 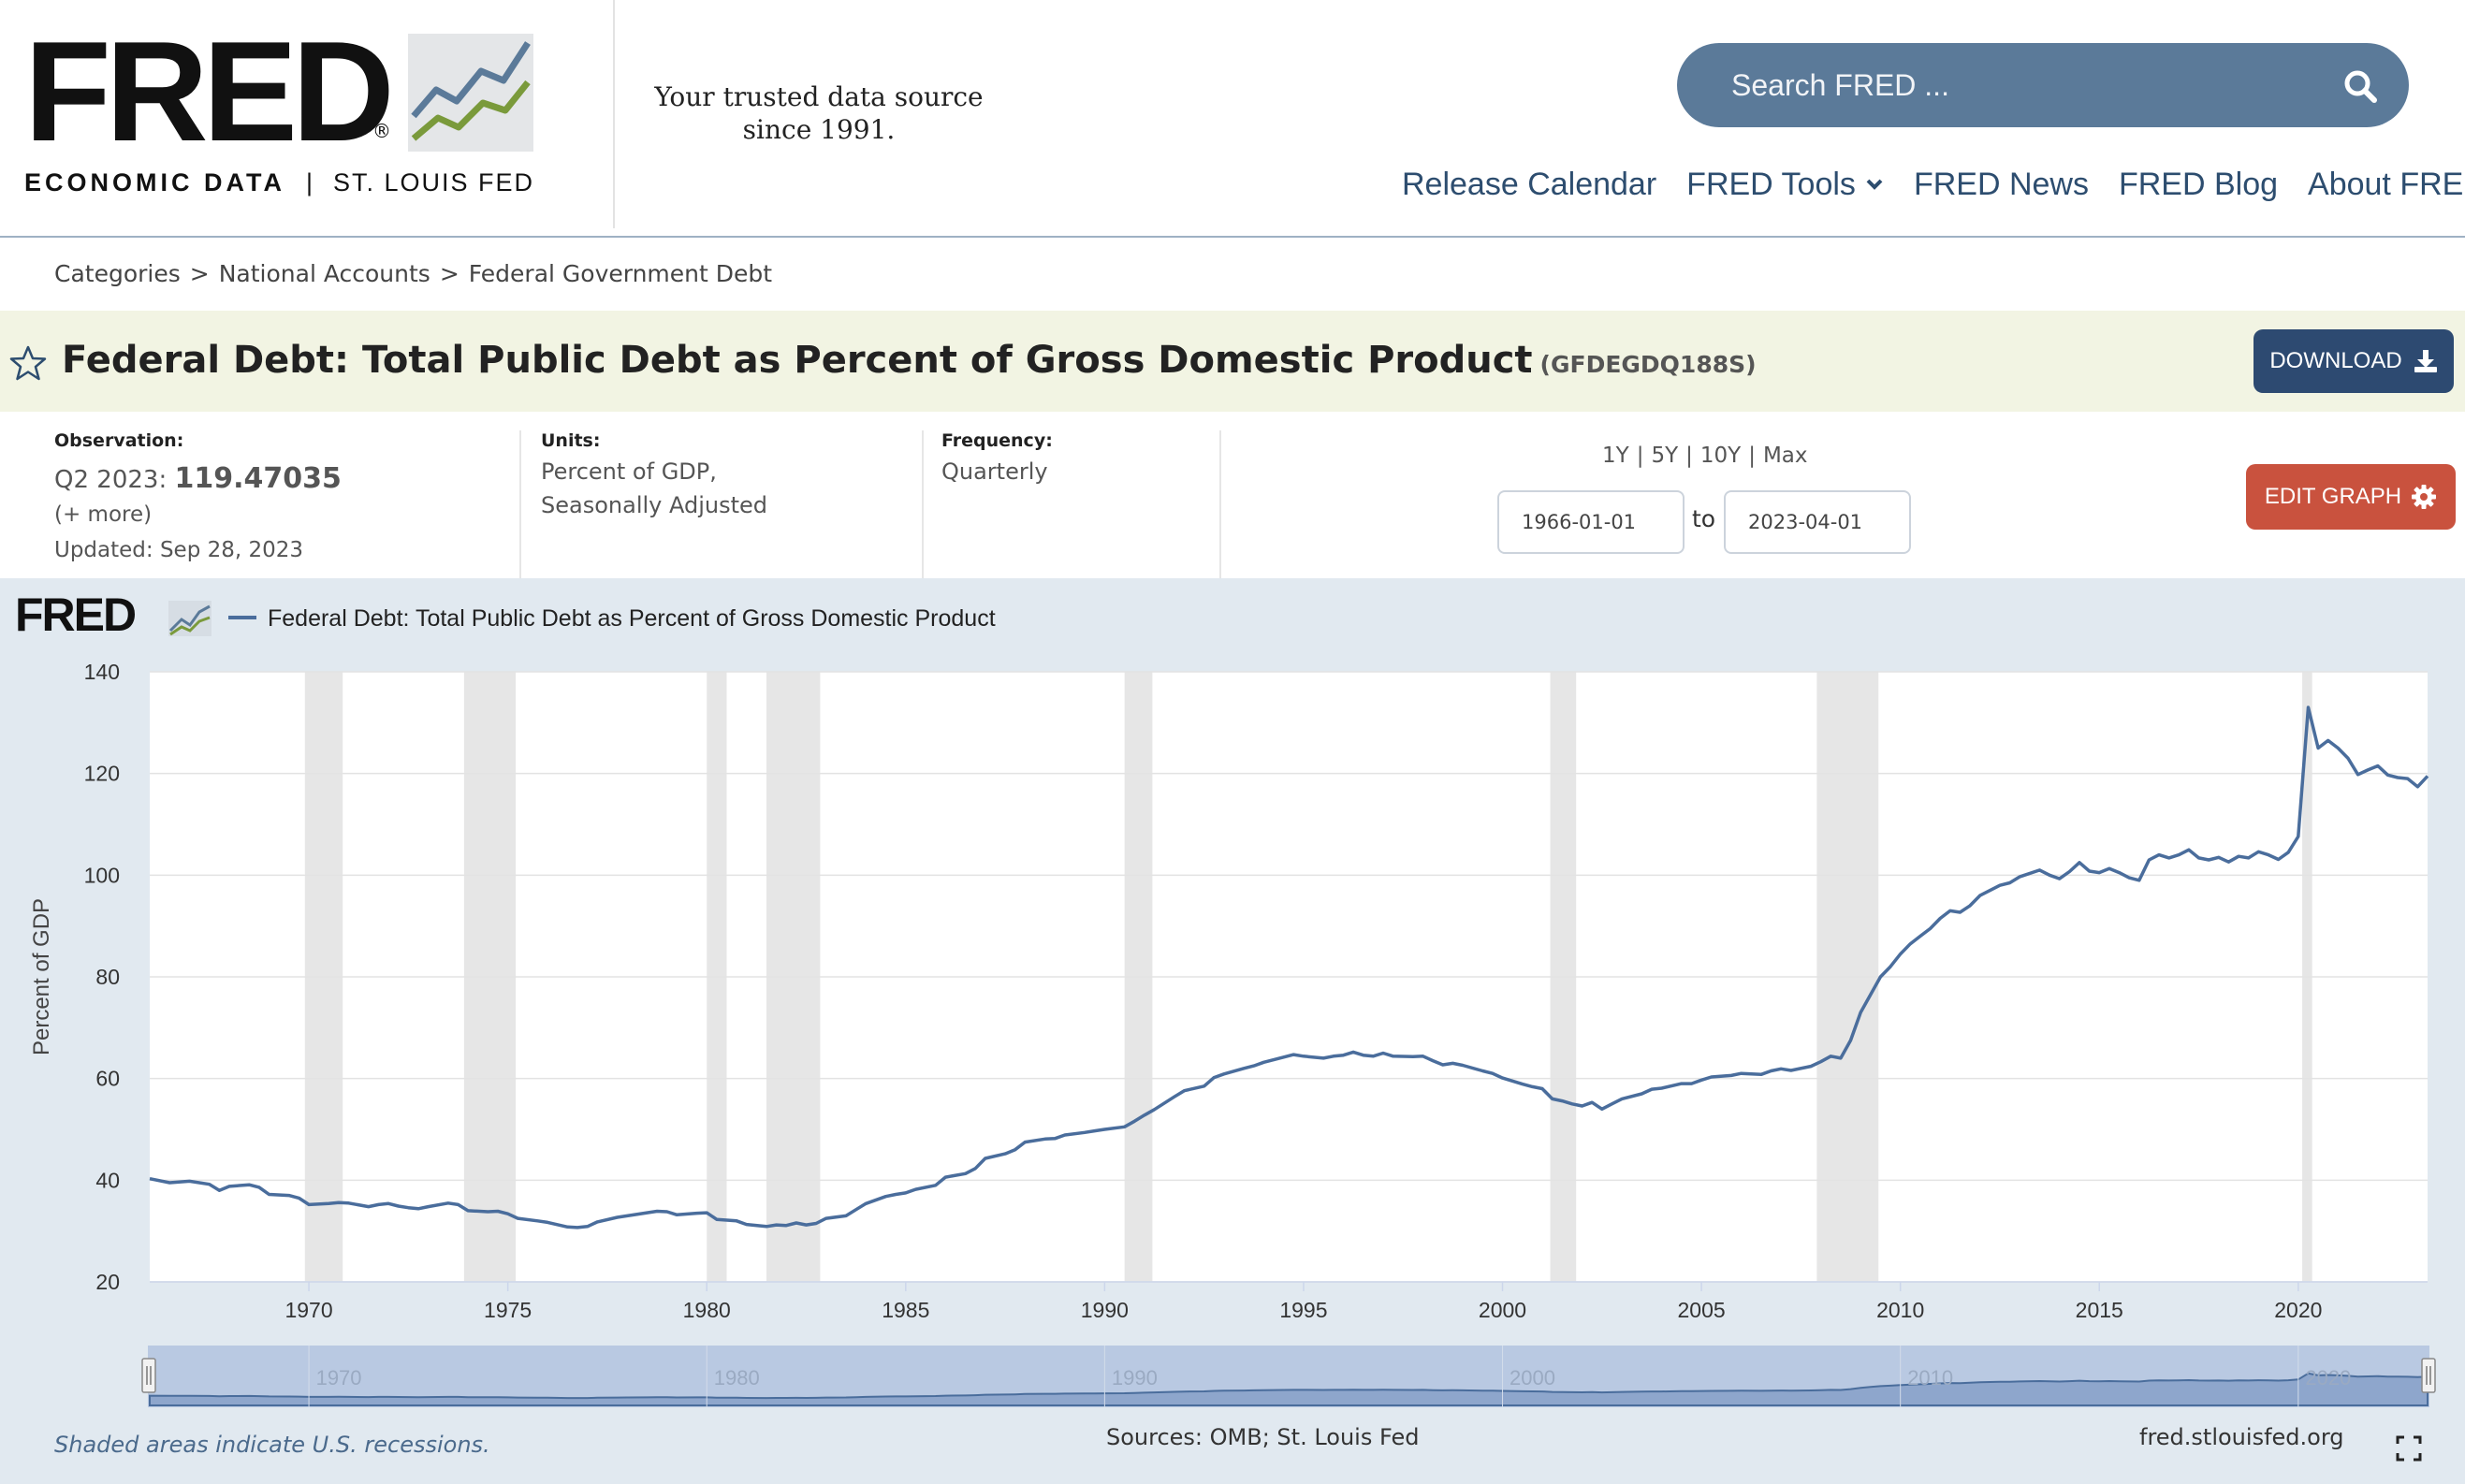 I want to click on logo-registered-mark: ®, so click(x=381, y=131).